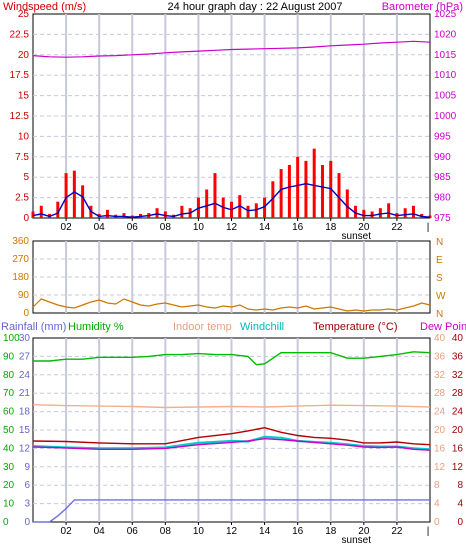 Image resolution: width=466 pixels, height=556 pixels. Describe the element at coordinates (25, 412) in the screenshot. I see `rain-tick-label: 18` at that location.